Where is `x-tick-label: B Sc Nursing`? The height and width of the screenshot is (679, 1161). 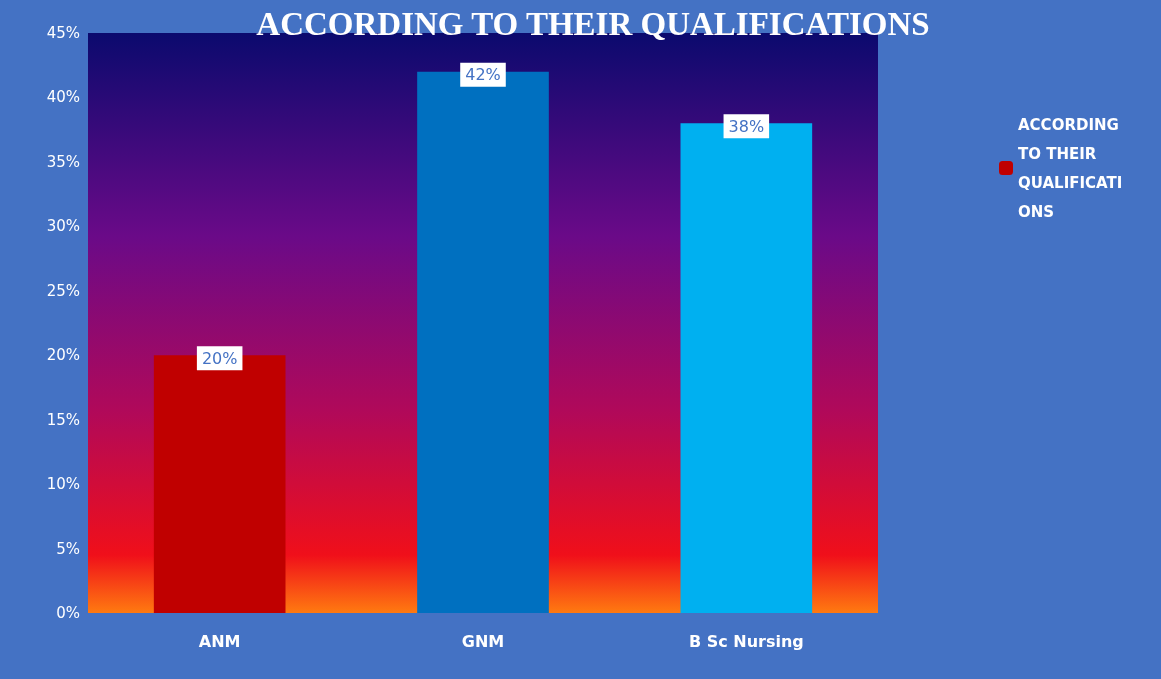 x-tick-label: B Sc Nursing is located at coordinates (746, 641).